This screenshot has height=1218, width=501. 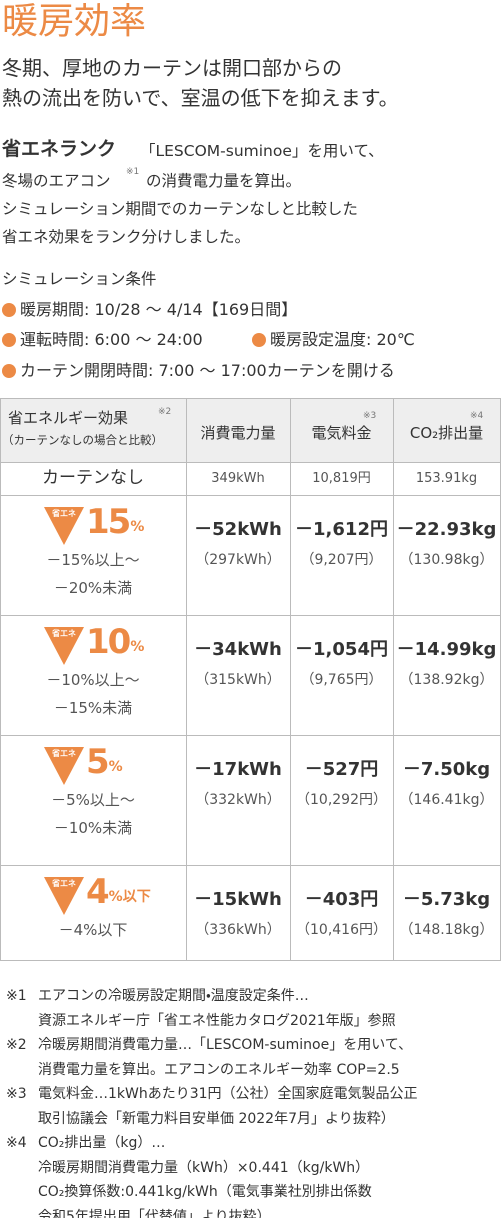 I want to click on note-line: 電気料金…1kWhあたり31円（公社）全国家庭電気製品公正, so click(x=228, y=1094).